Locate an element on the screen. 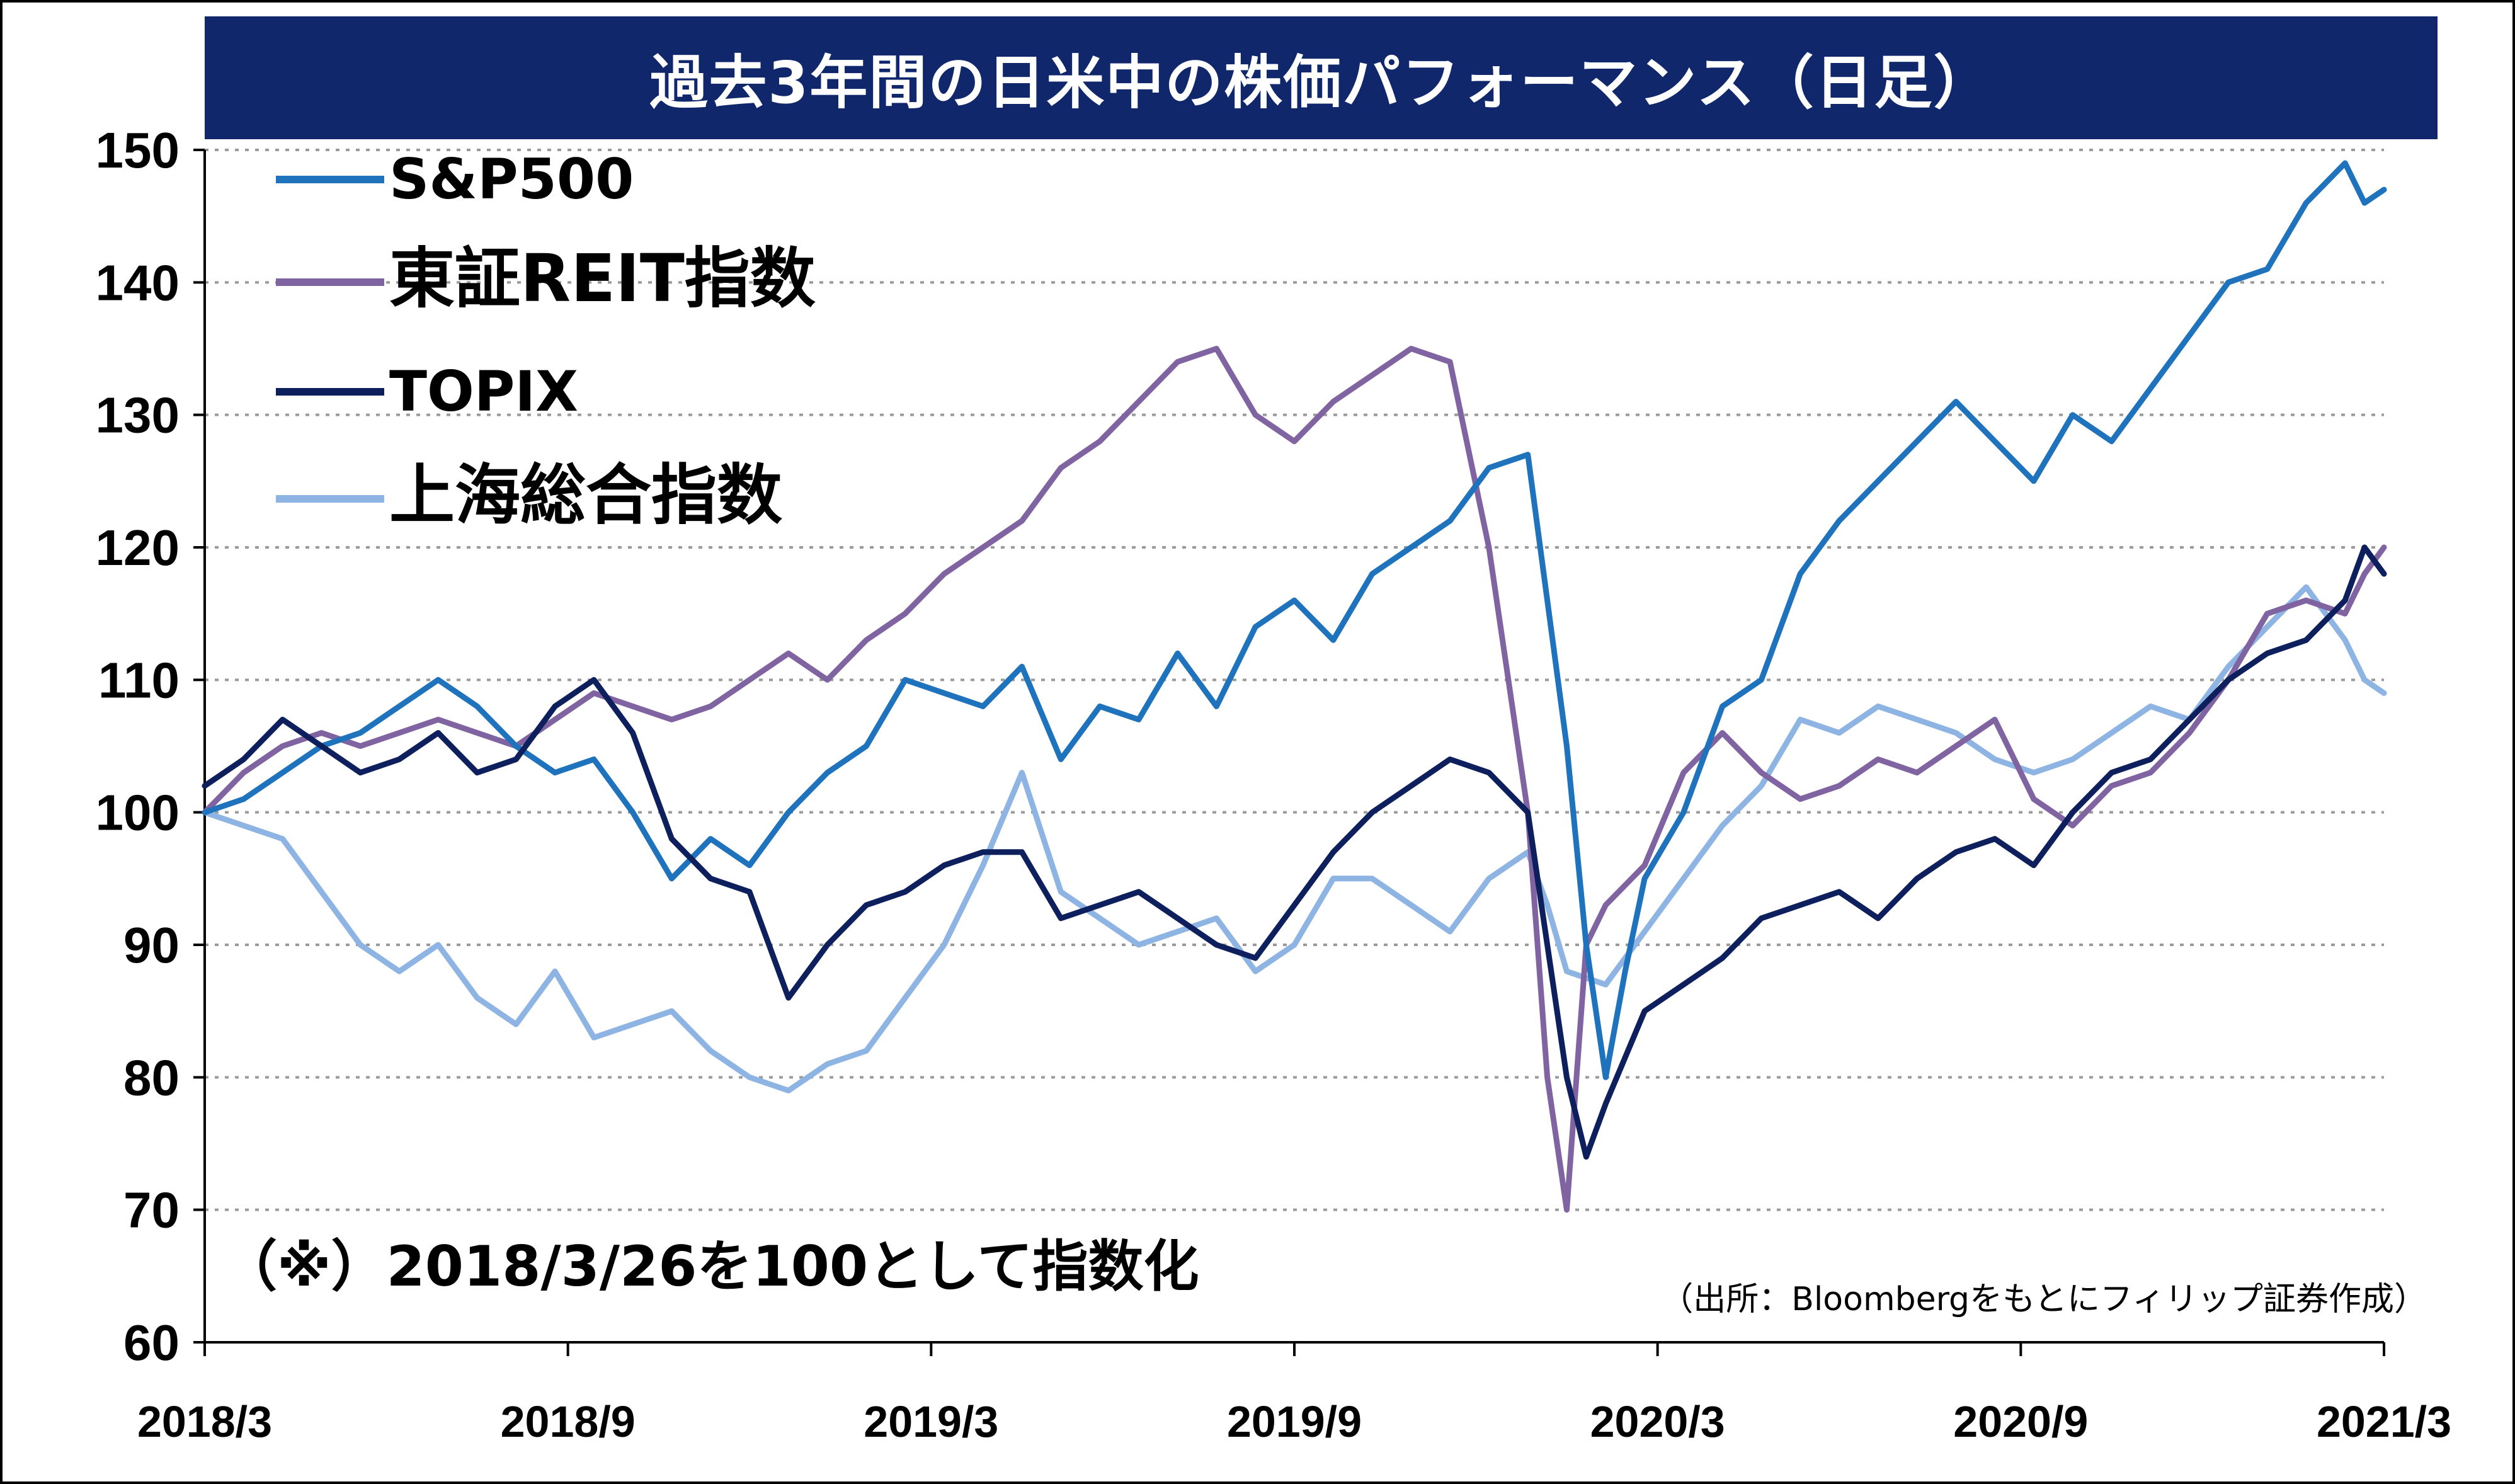 This screenshot has height=1484, width=2515. x-tick-label: 2019/9 is located at coordinates (1295, 1421).